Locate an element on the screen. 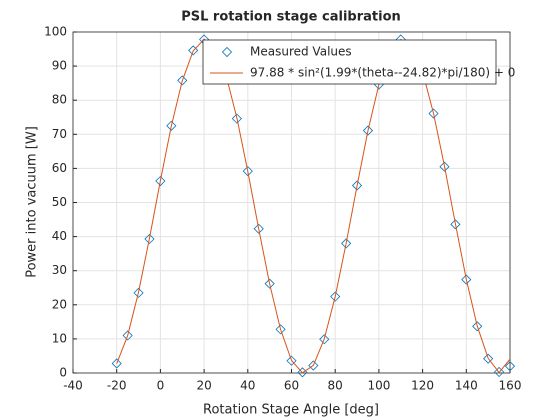 The height and width of the screenshot is (420, 560). x-tick-label: 60 is located at coordinates (291, 386).